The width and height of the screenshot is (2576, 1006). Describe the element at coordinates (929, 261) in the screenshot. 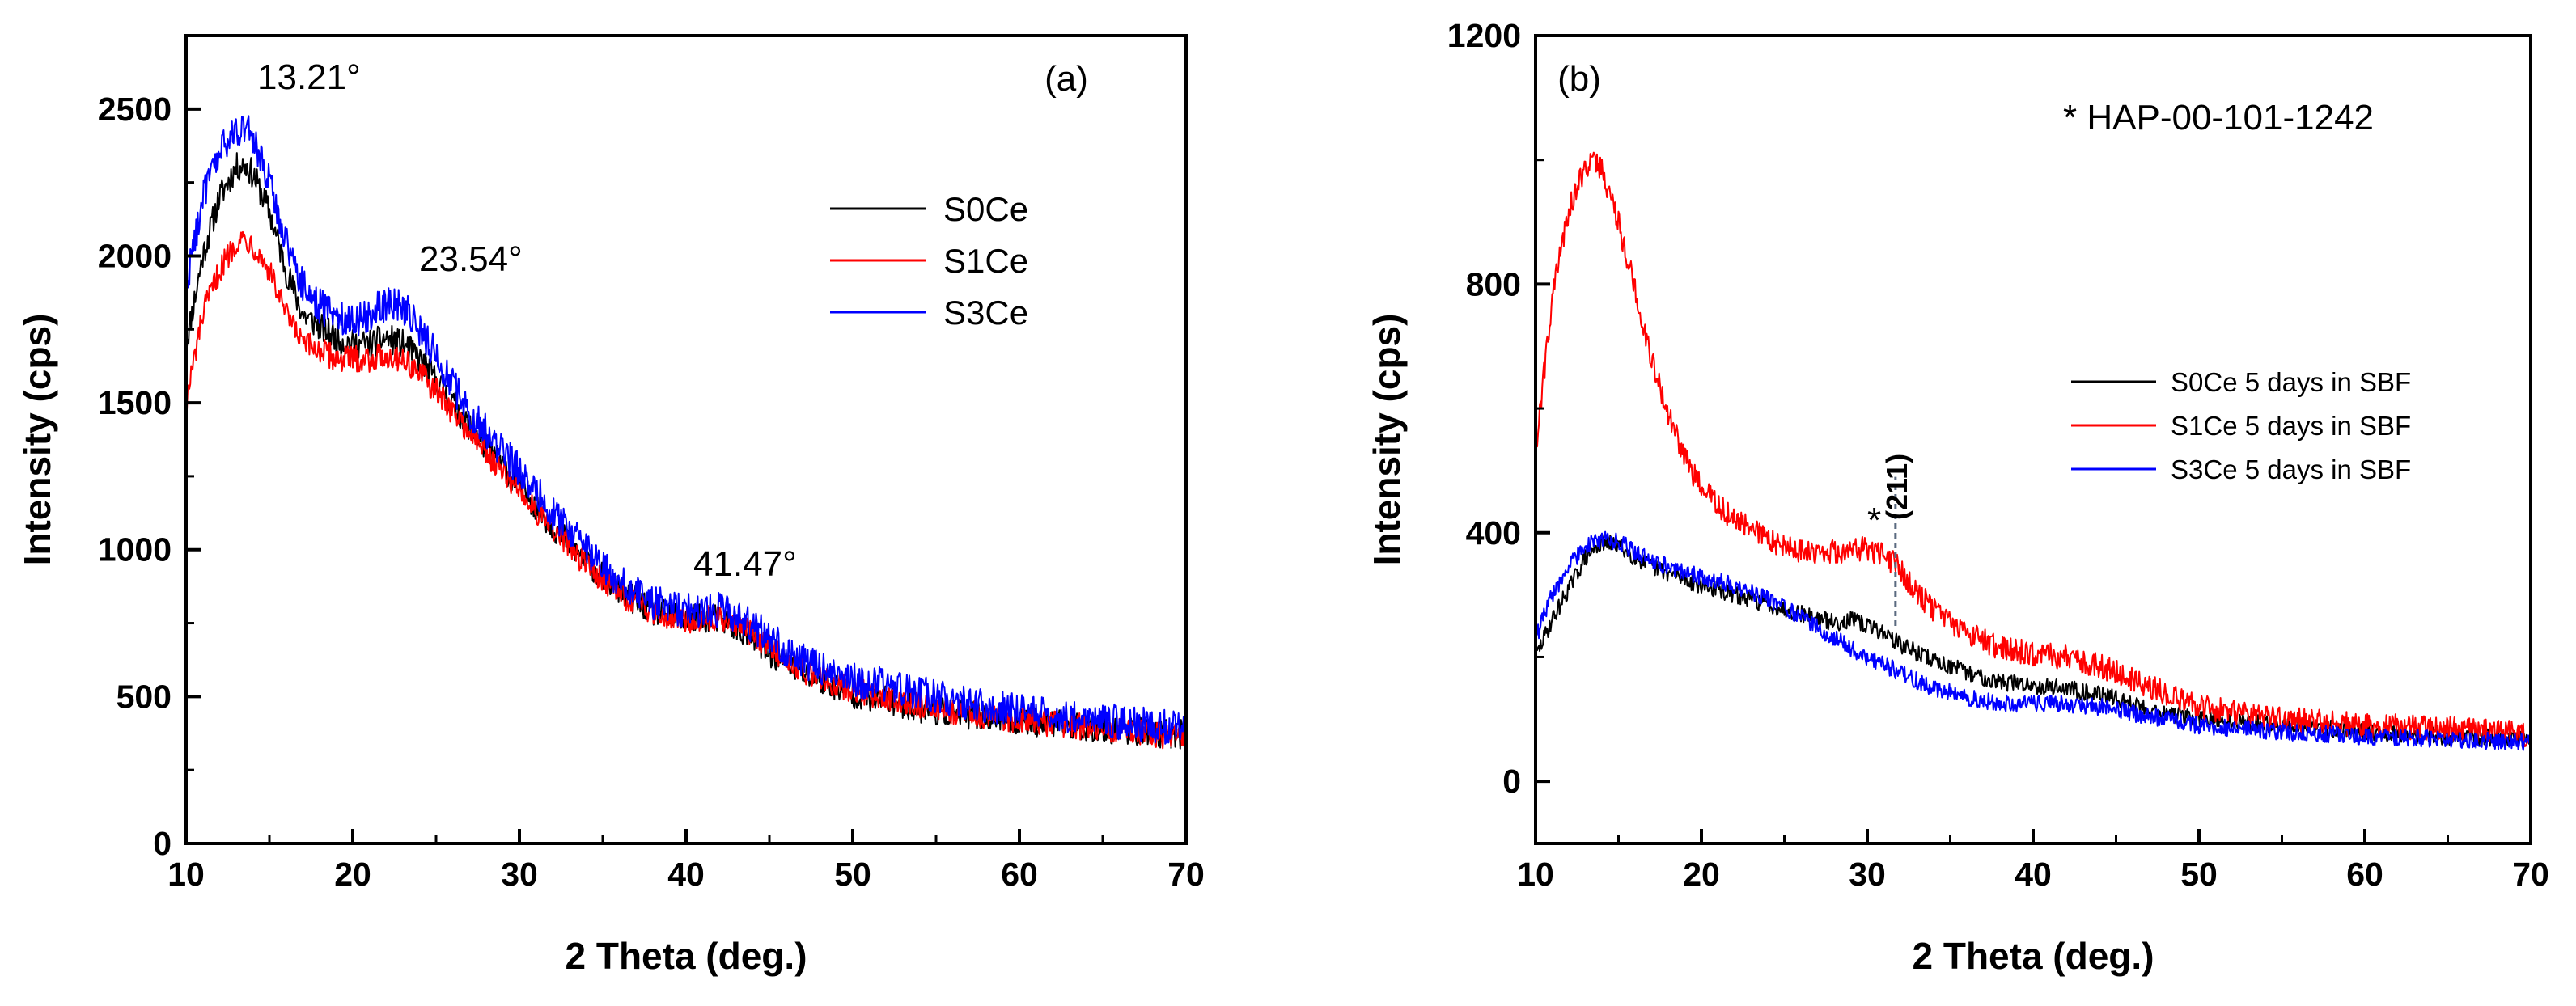

I see `legend-a: S0Ce S1Ce S3Ce` at that location.